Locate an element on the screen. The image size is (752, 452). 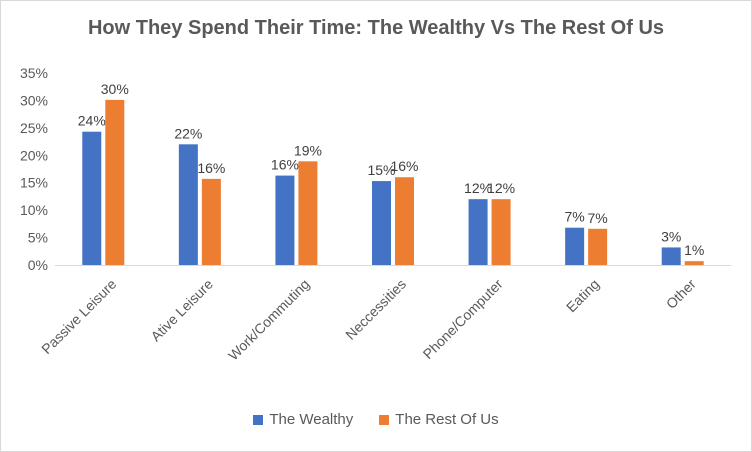
category-label: Ative Leisure is located at coordinates (181, 310).